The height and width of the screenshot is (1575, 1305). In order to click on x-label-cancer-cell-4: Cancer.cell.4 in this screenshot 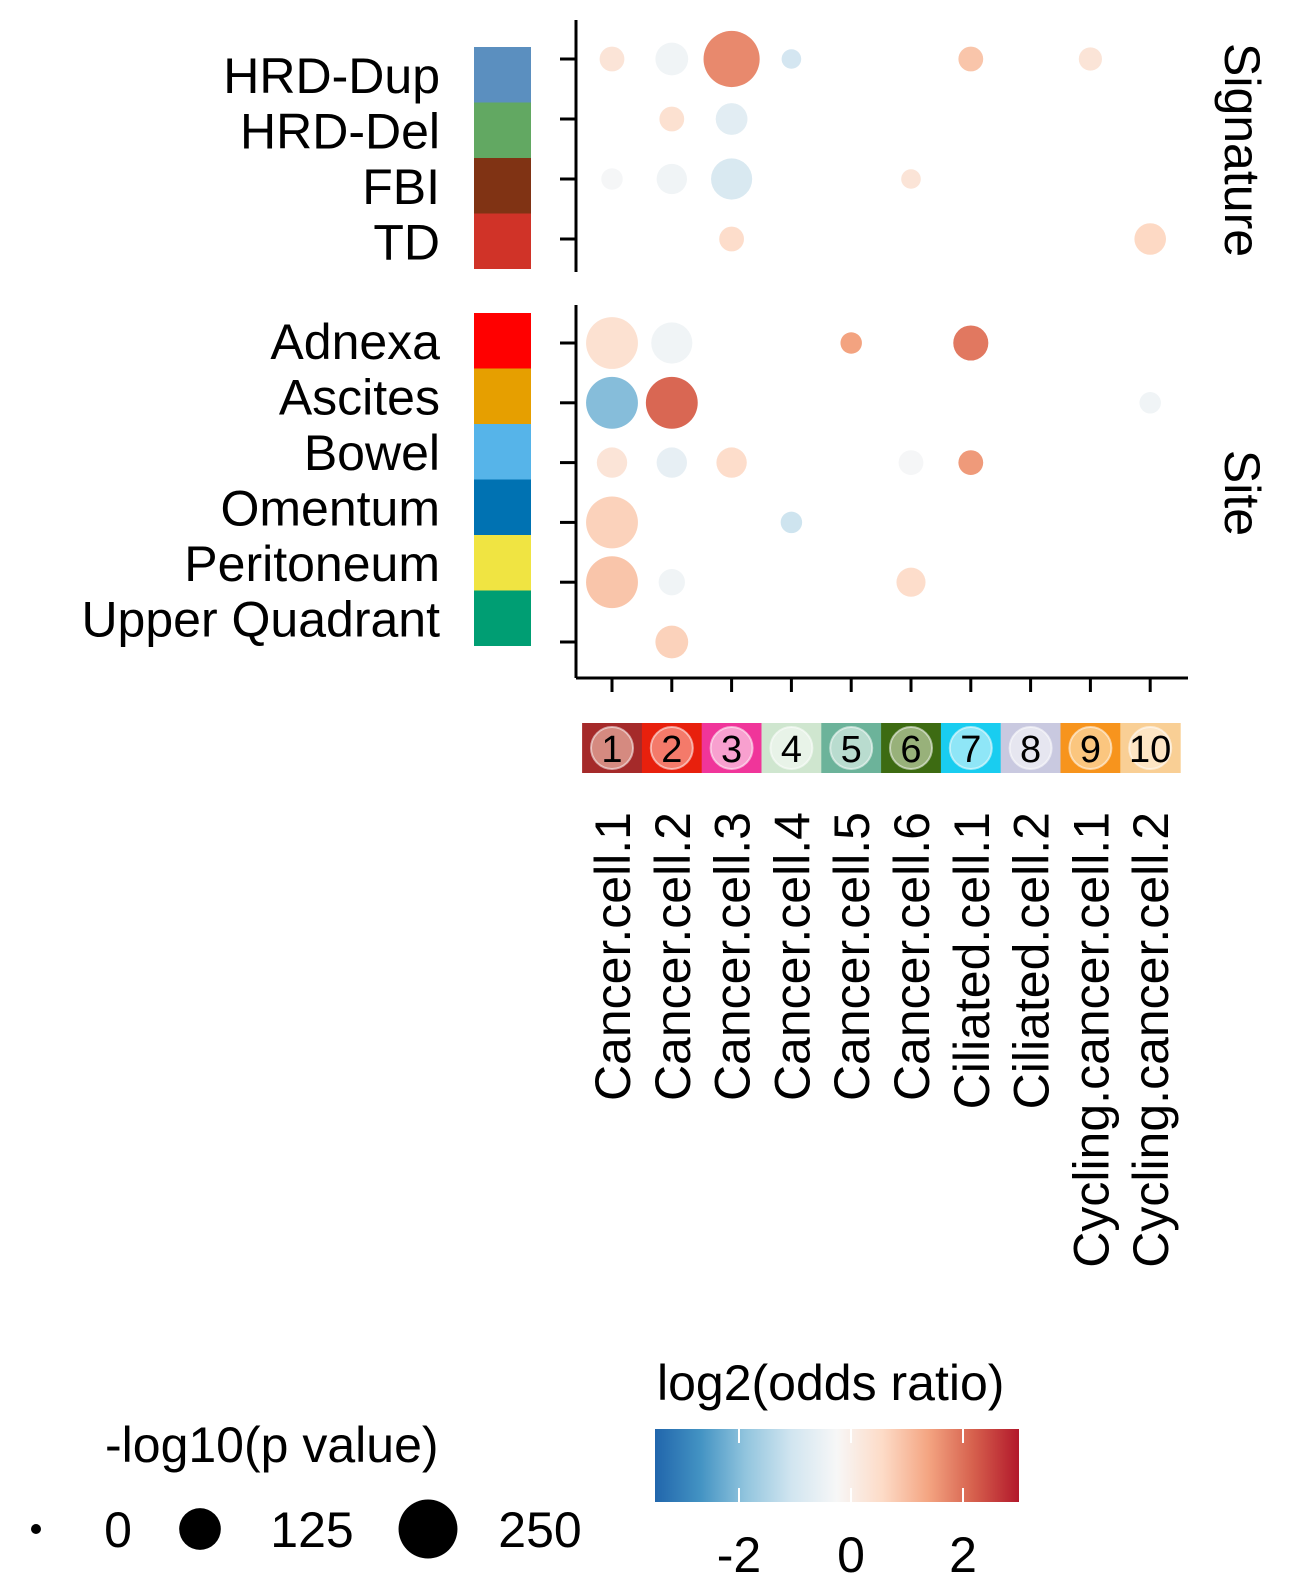, I will do `click(792, 956)`.